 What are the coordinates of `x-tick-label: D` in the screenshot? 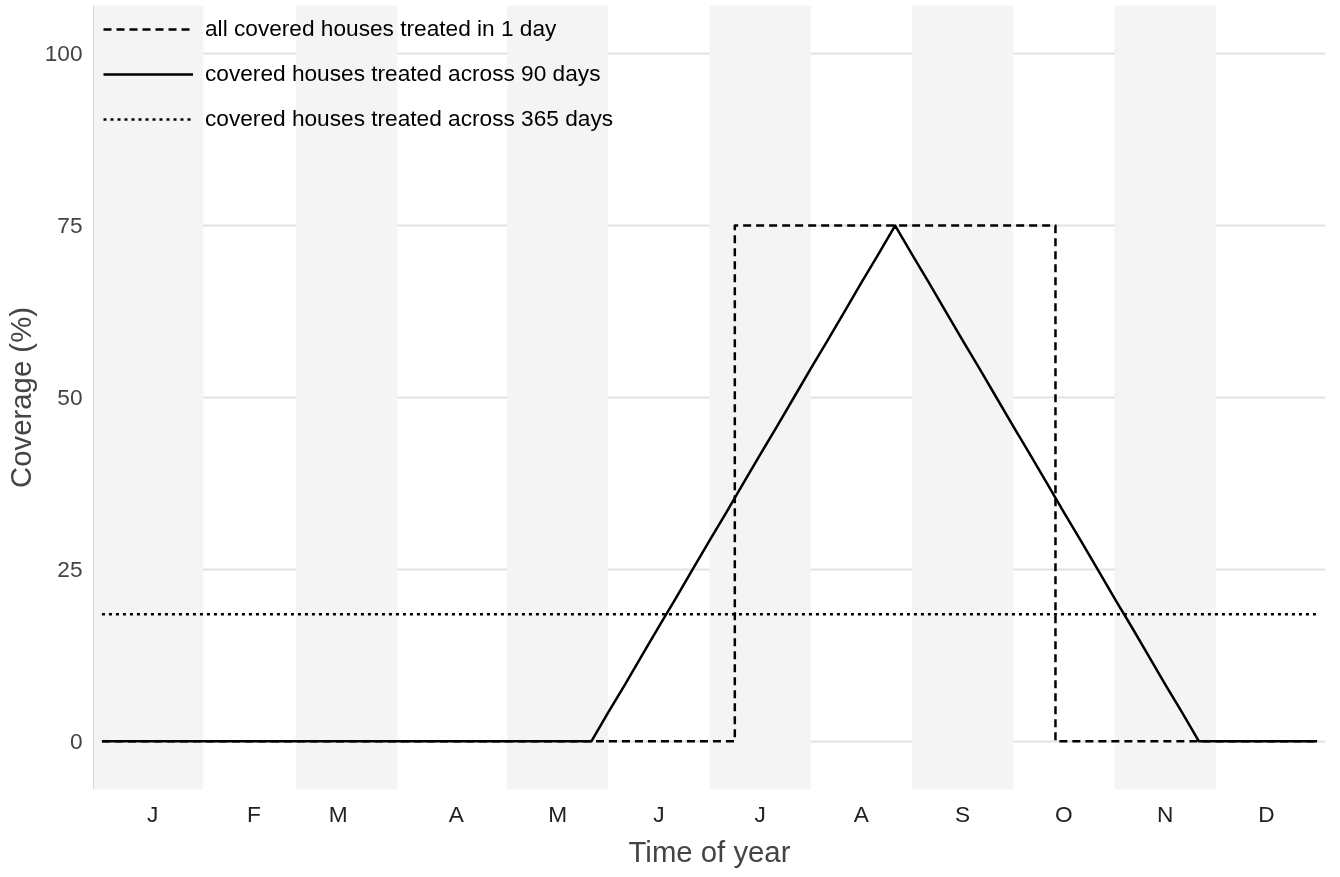 It's located at (1266, 813).